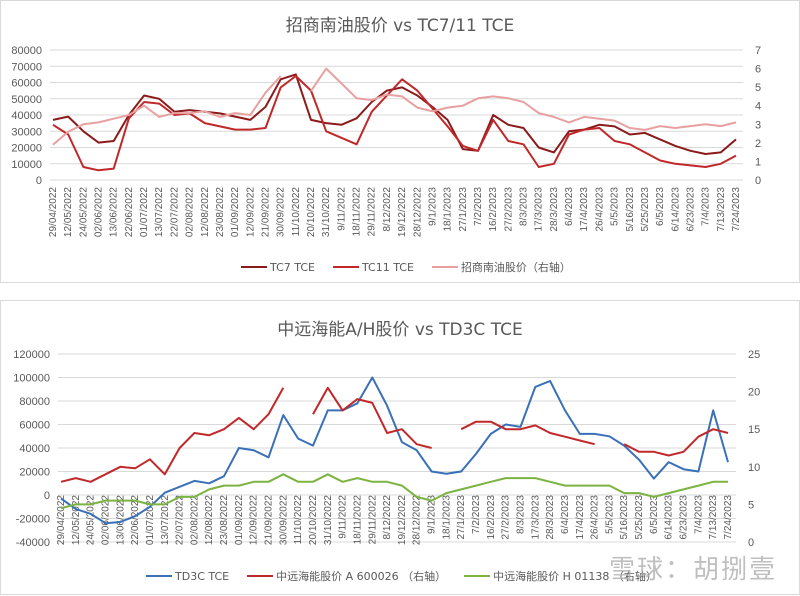 This screenshot has height=596, width=800. Describe the element at coordinates (432, 514) in the screenshot. I see `x-tick: 9/1/2023` at that location.